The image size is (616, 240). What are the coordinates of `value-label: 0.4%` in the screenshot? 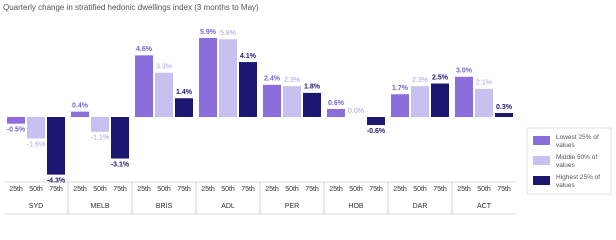 It's located at (80, 105).